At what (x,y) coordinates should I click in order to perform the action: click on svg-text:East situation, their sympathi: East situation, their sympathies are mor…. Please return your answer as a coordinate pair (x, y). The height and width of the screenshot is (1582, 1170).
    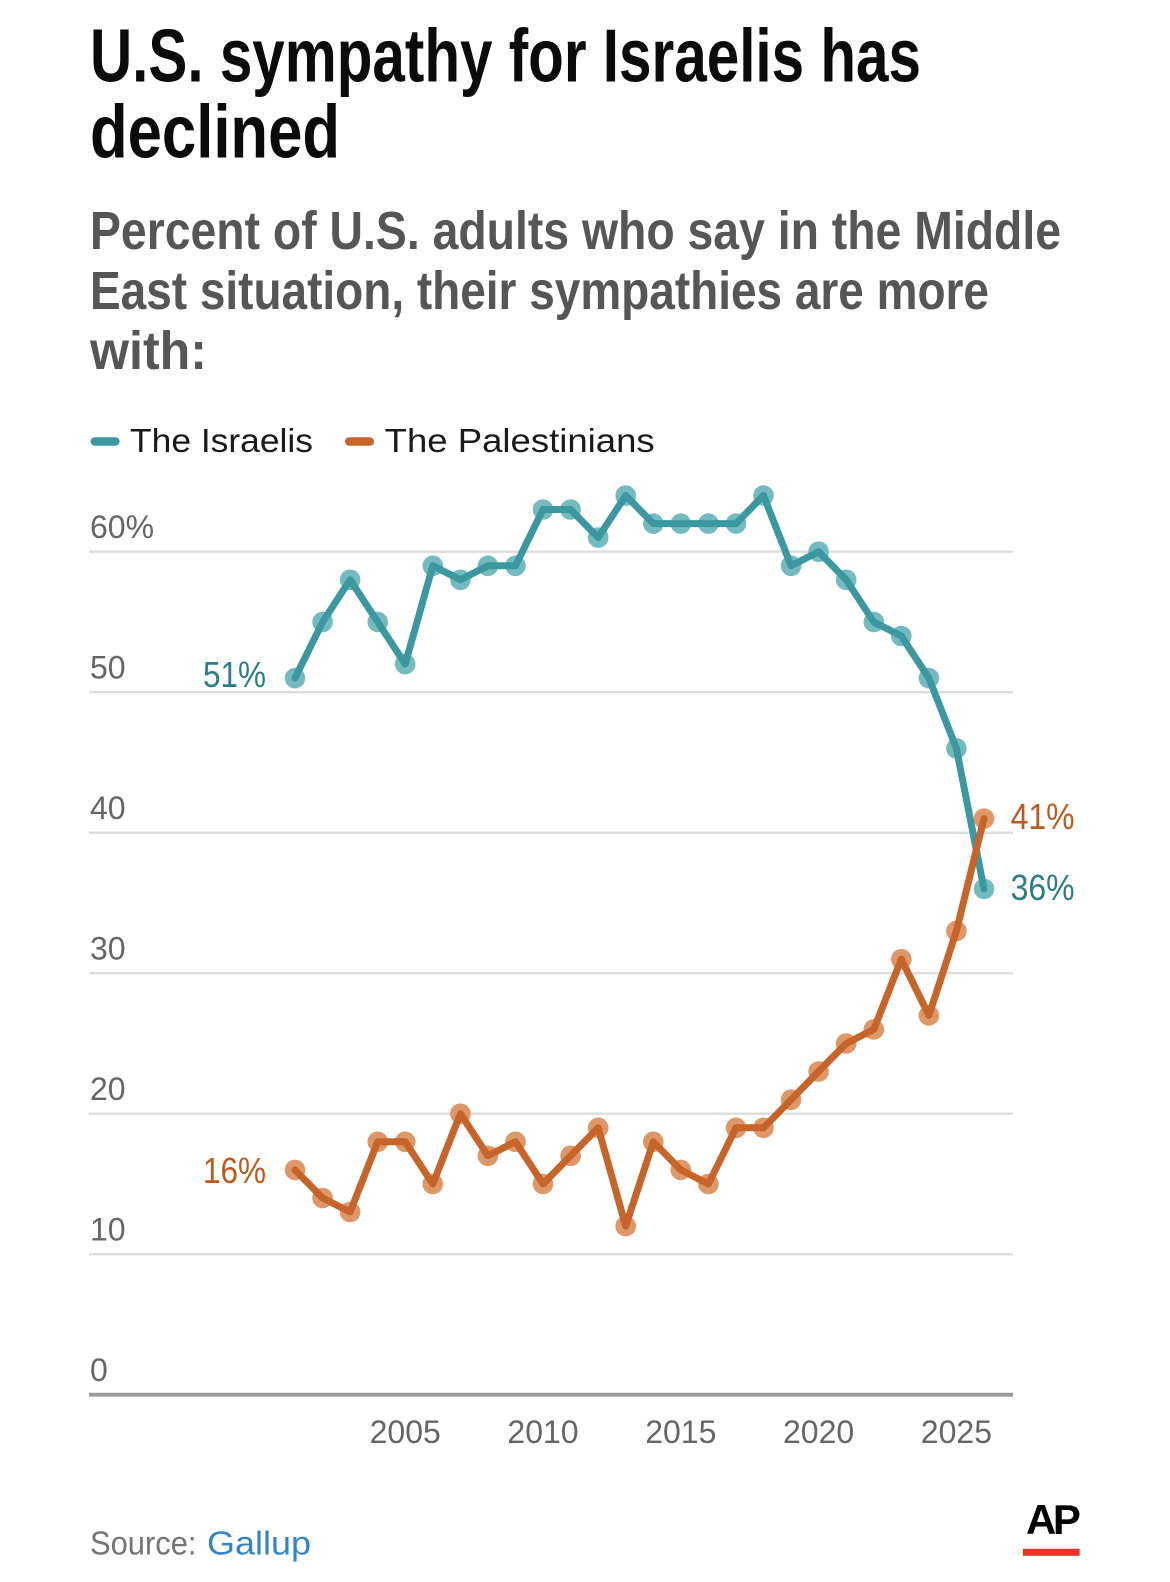
    Looking at the image, I should click on (539, 291).